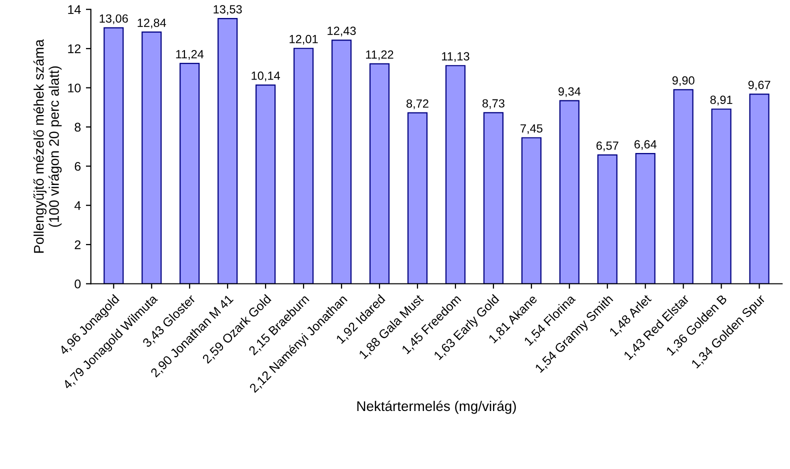 Image resolution: width=790 pixels, height=469 pixels. Describe the element at coordinates (77, 284) in the screenshot. I see `y-tick-label: 0` at that location.